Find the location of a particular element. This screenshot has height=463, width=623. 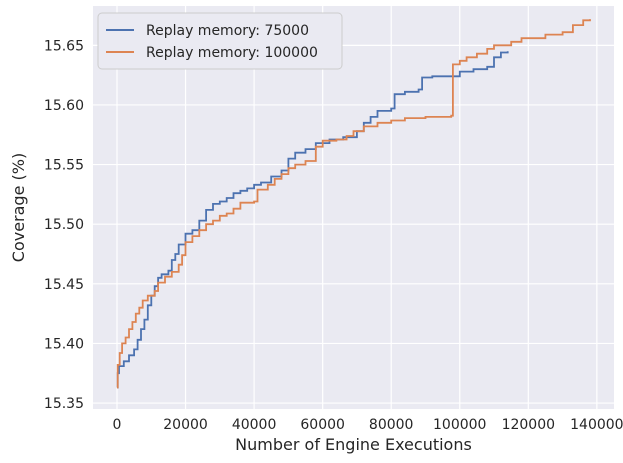

x-tick-labels: 0 20000 40000 60000 80000 100000 120000 140000 is located at coordinates (368, 425).